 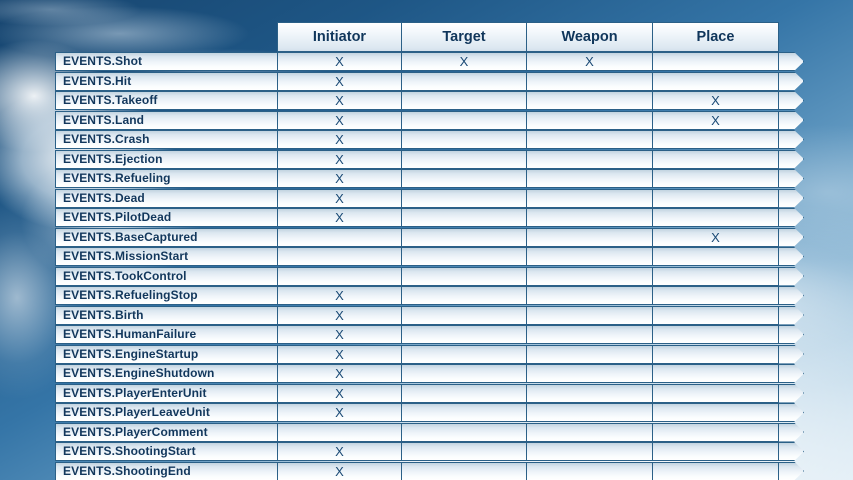 What do you see at coordinates (589, 61) in the screenshot?
I see `cell-weapon: X` at bounding box center [589, 61].